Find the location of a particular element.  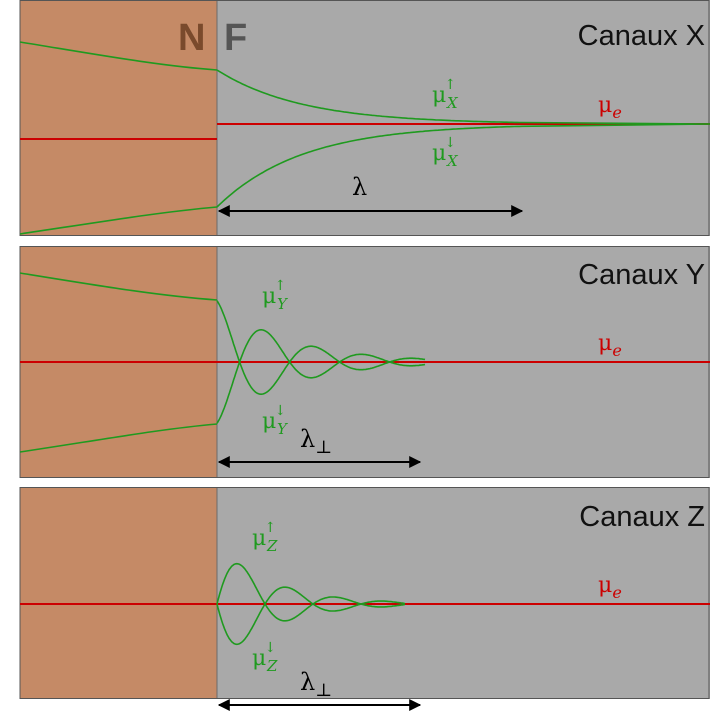

layer-label-n: N is located at coordinates (191, 38).